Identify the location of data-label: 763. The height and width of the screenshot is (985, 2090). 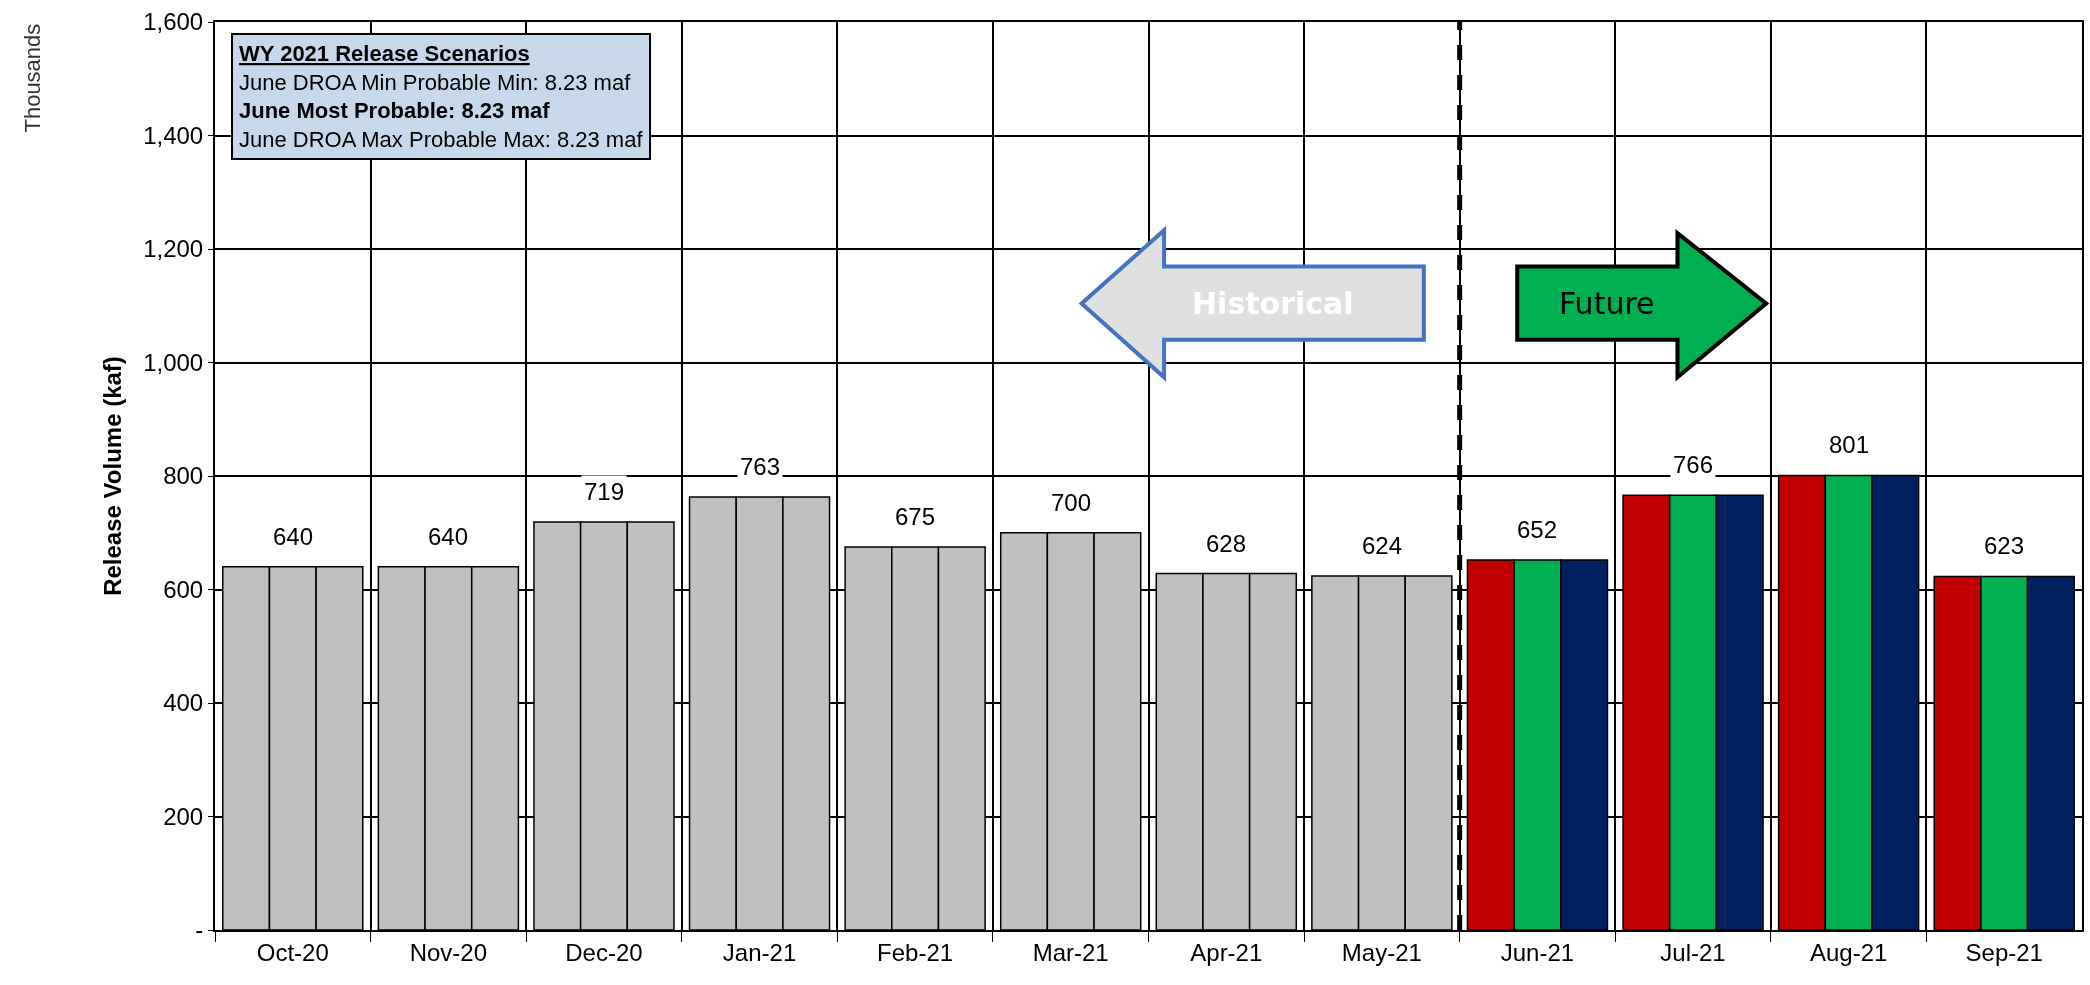
(760, 466).